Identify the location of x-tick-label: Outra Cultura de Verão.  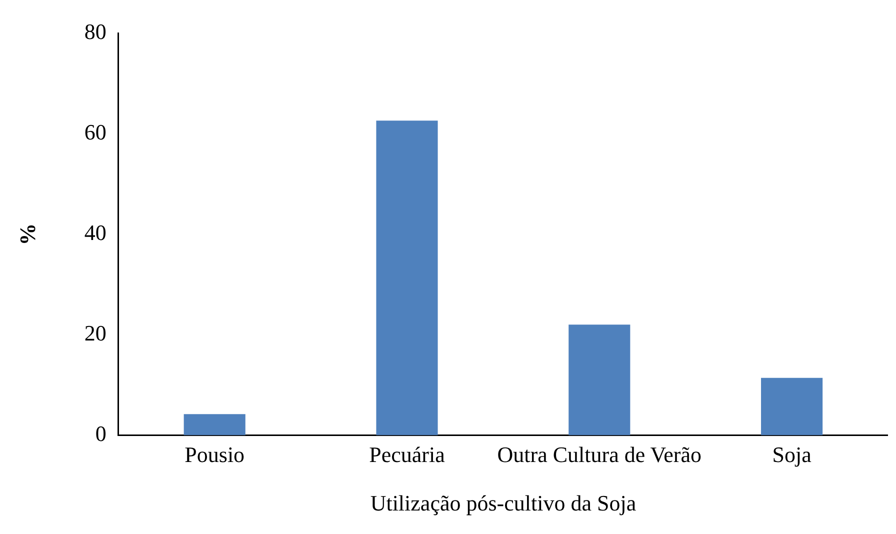
(599, 455).